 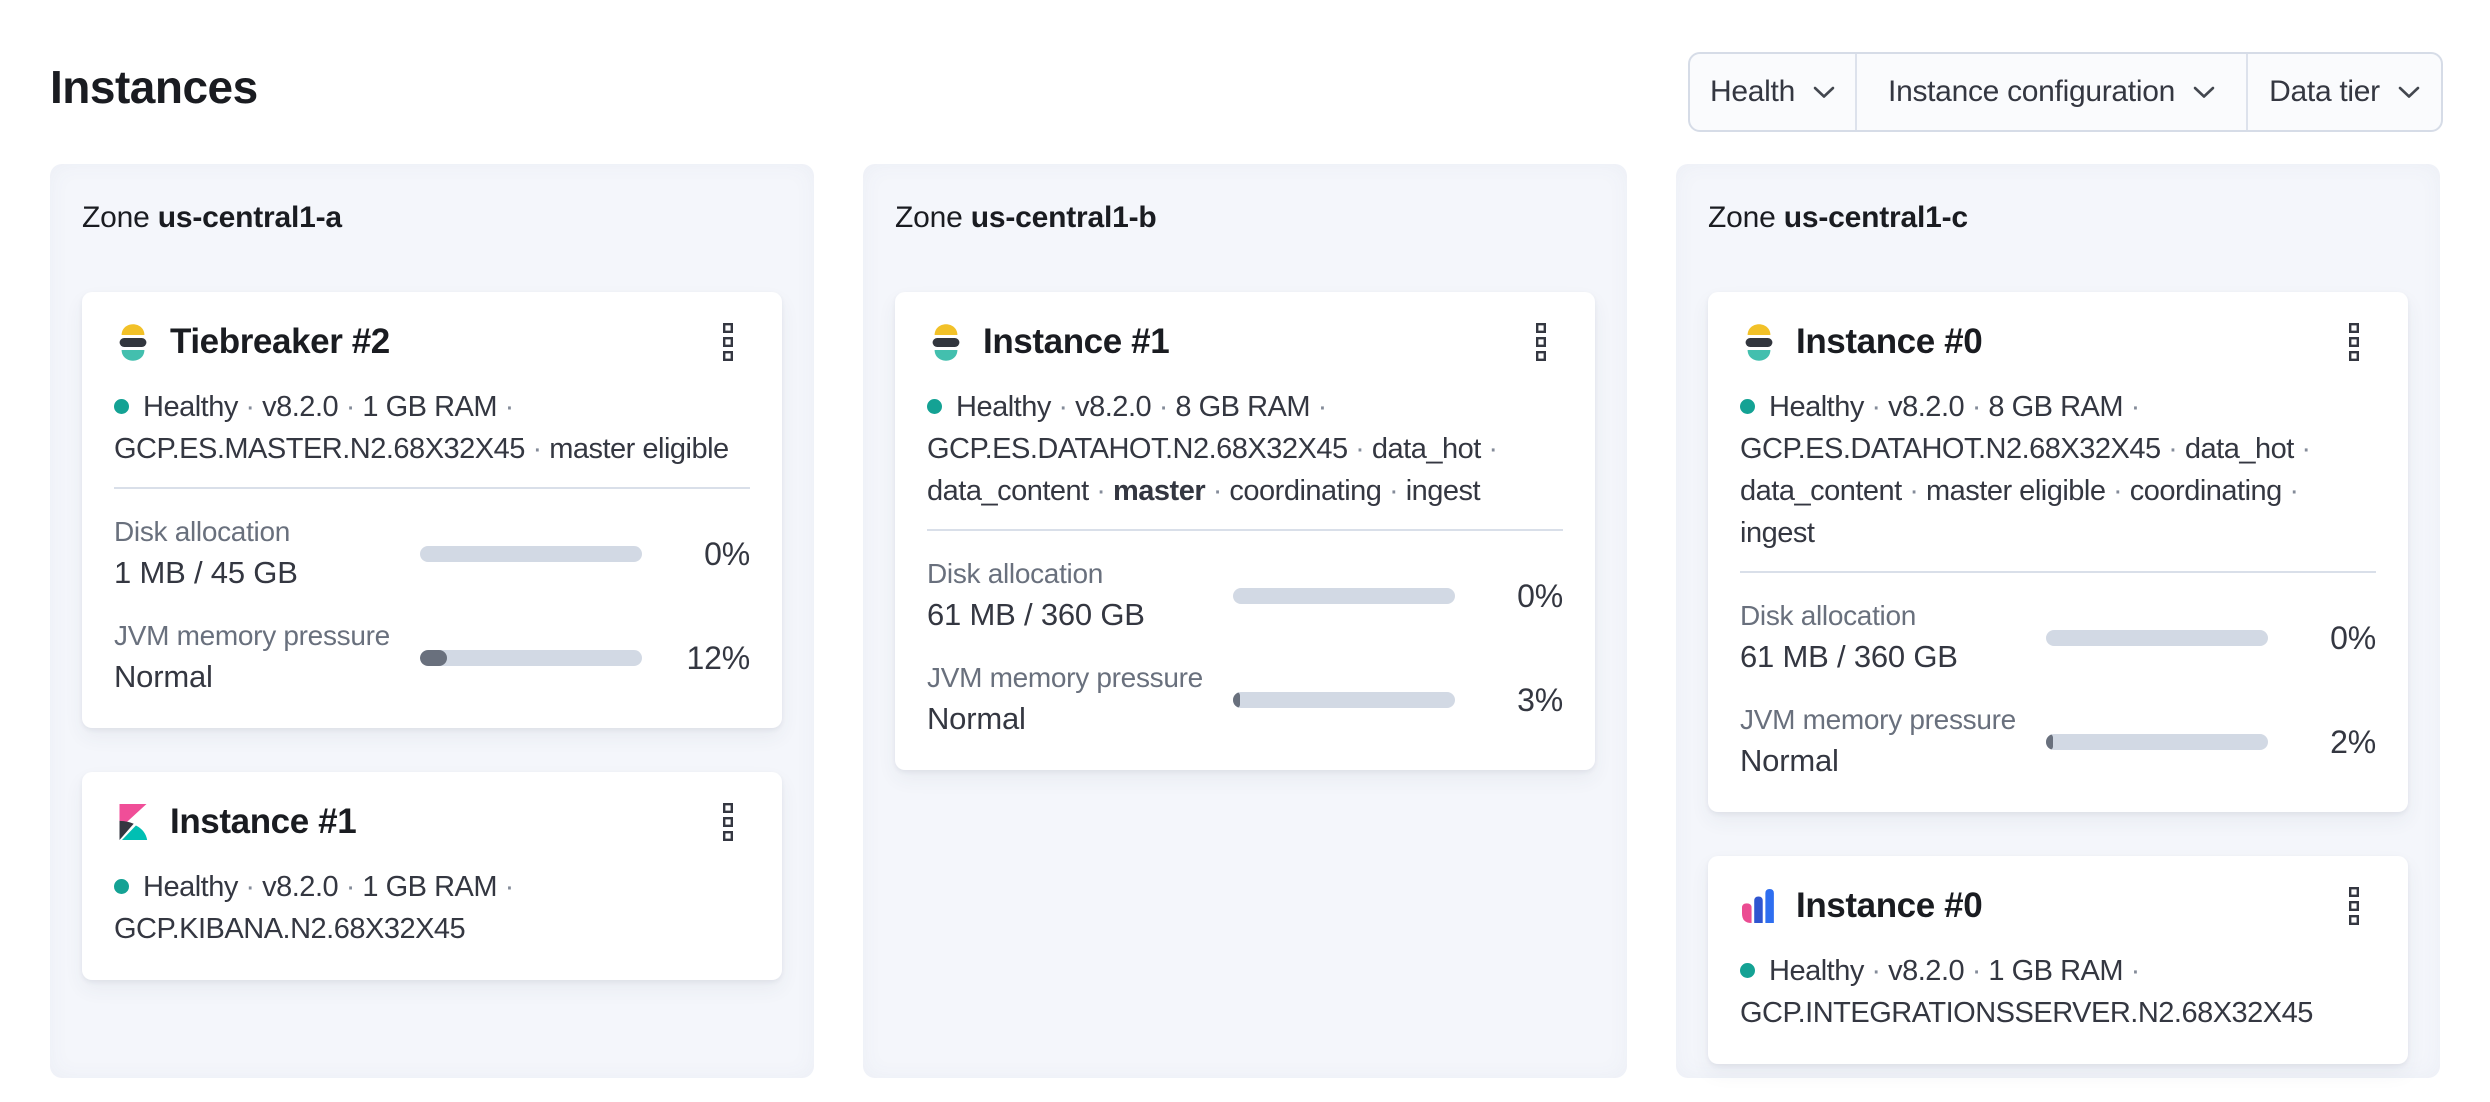 I want to click on filter-data-tier-label: Data tier, so click(x=2324, y=91).